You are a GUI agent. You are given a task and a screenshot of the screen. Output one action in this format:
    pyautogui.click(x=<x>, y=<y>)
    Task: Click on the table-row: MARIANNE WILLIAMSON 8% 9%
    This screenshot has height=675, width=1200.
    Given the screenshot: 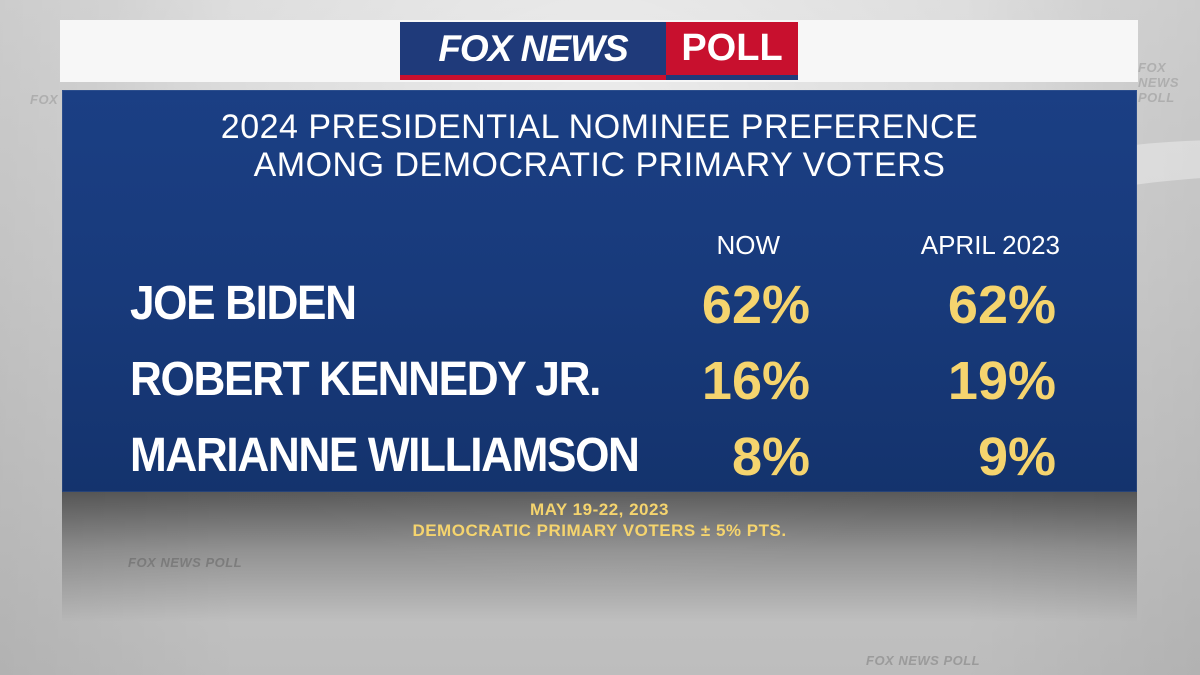 What is the action you would take?
    pyautogui.click(x=599, y=464)
    